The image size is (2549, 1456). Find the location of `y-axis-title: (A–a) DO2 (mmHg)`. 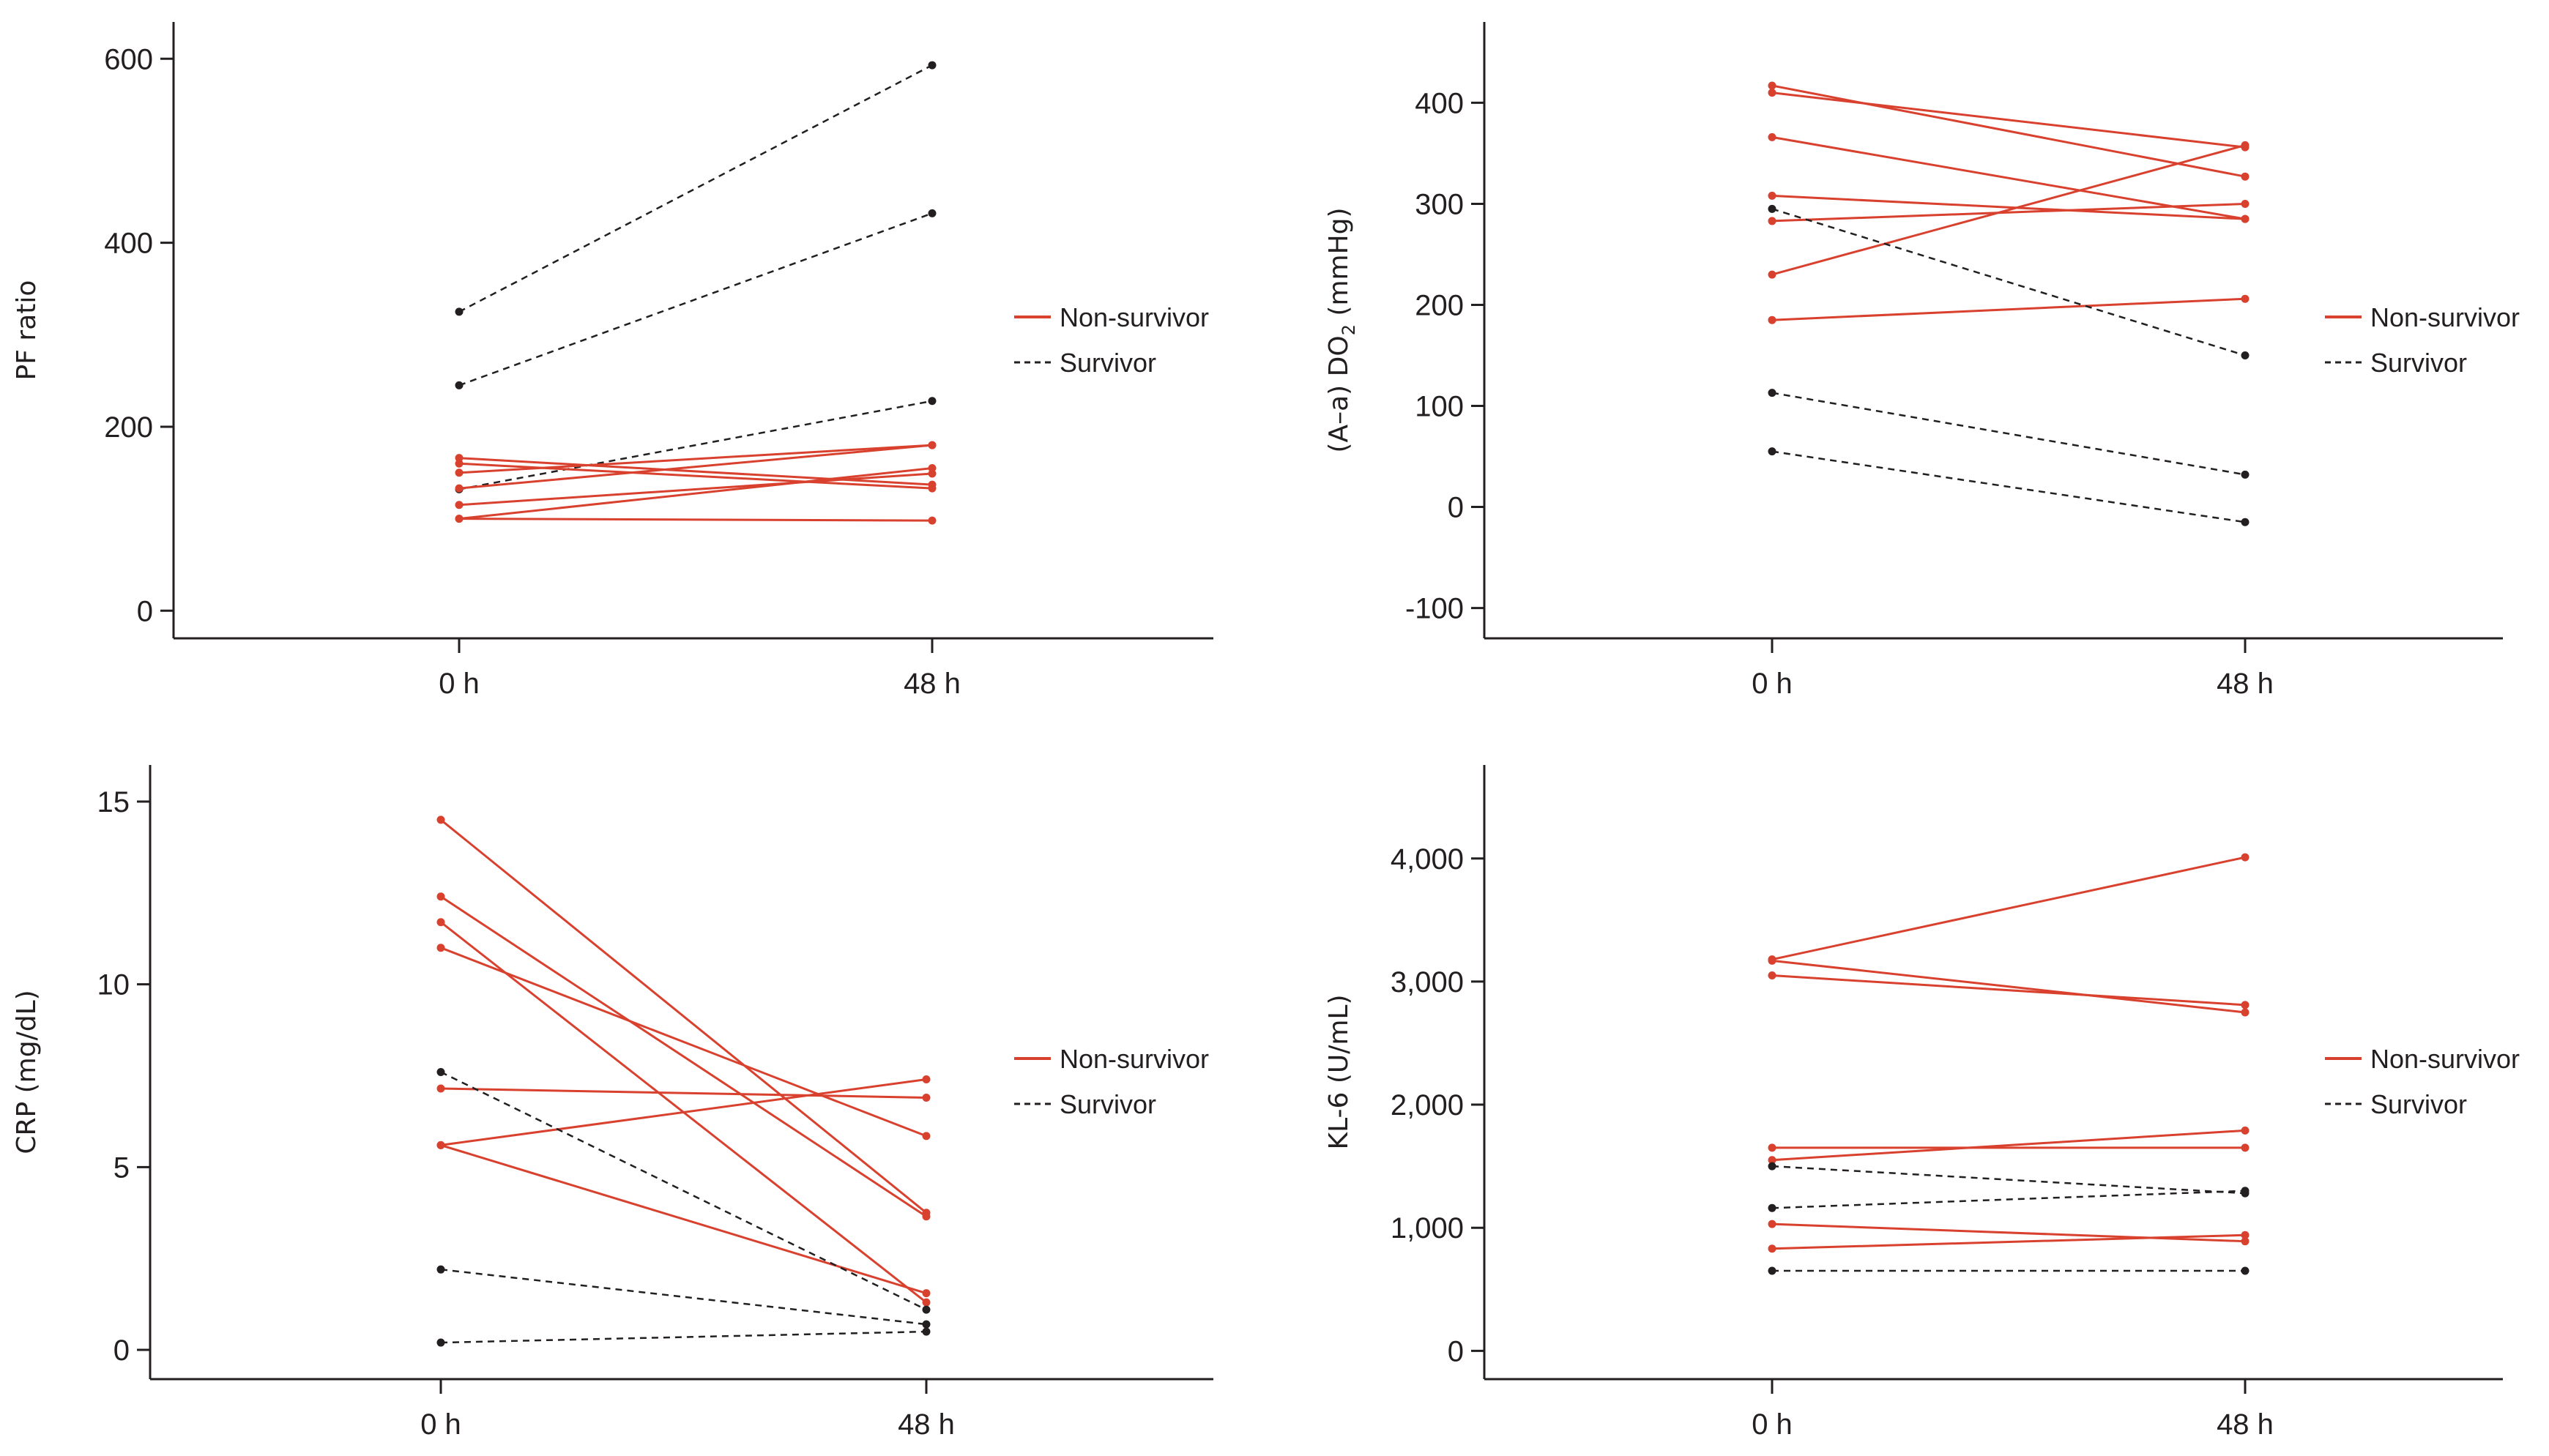

y-axis-title: (A–a) DO2 (mmHg) is located at coordinates (1341, 329).